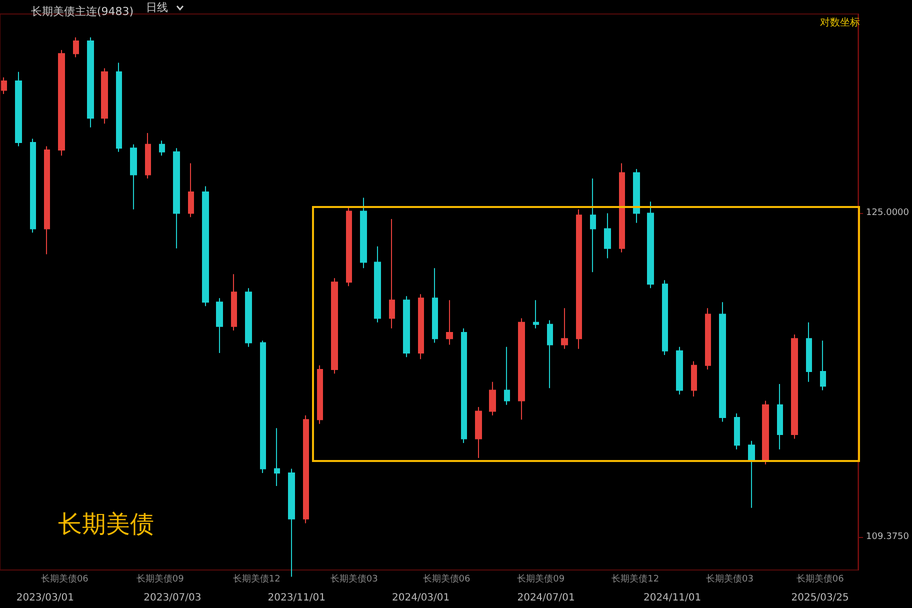  Describe the element at coordinates (672, 598) in the screenshot. I see `x-tick-label: 2024/11/01` at that location.